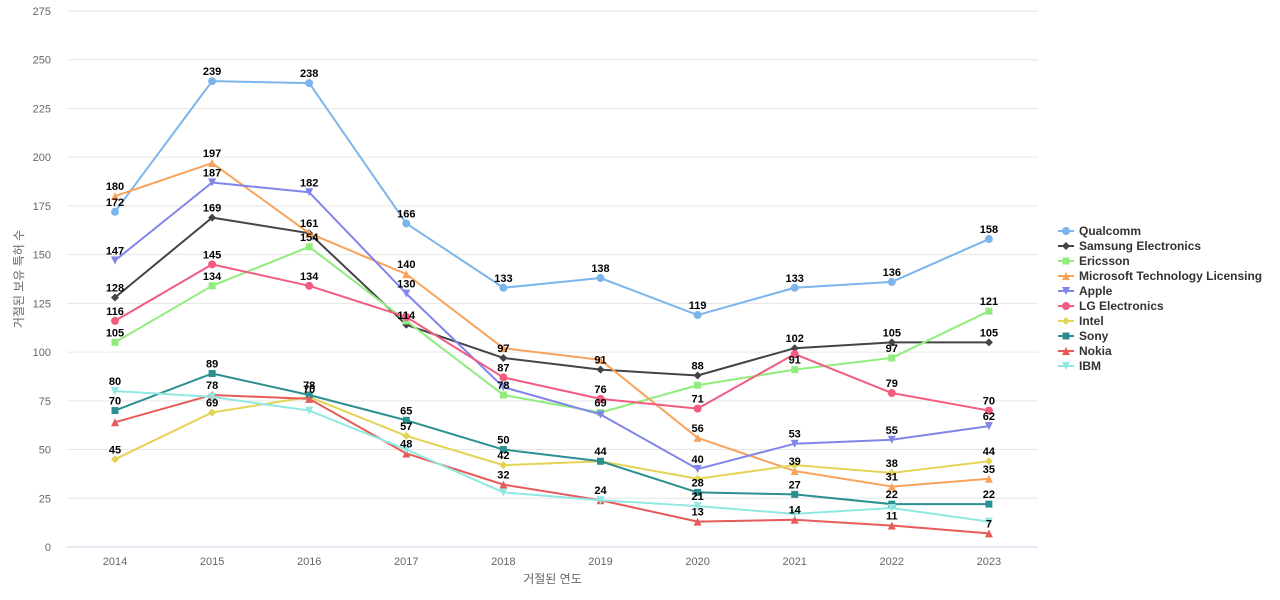 Image resolution: width=1280 pixels, height=600 pixels. Describe the element at coordinates (45, 402) in the screenshot. I see `y-tick-label: 75` at that location.